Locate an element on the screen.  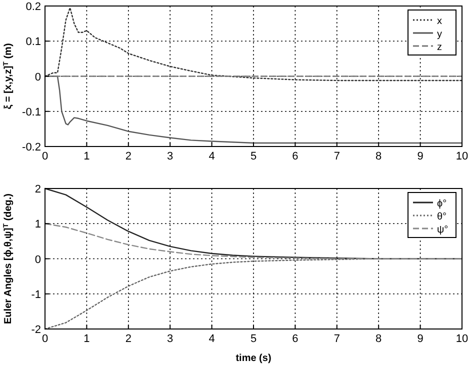
y-tick-label: 1 is located at coordinates (37, 224).